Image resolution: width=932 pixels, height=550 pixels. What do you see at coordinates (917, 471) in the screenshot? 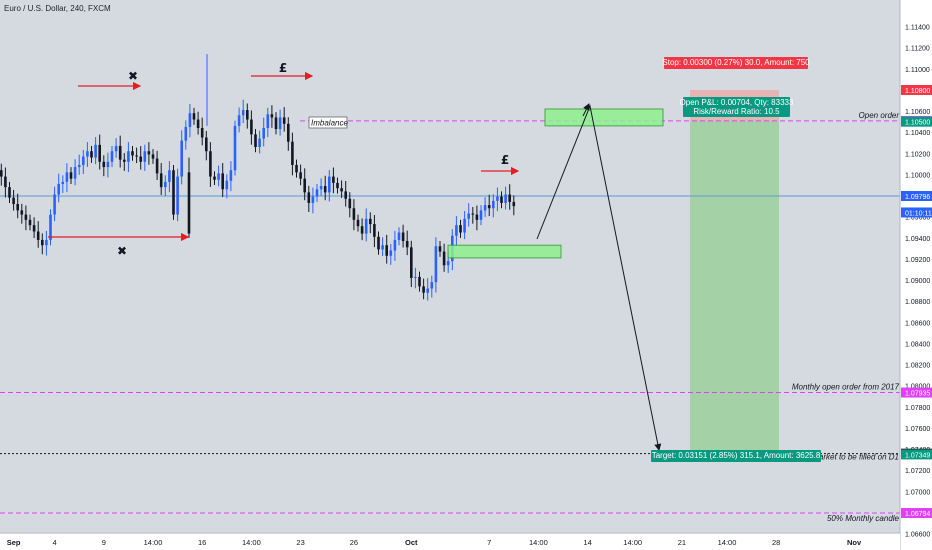
I see `y-tick-label: 1.07200` at bounding box center [917, 471].